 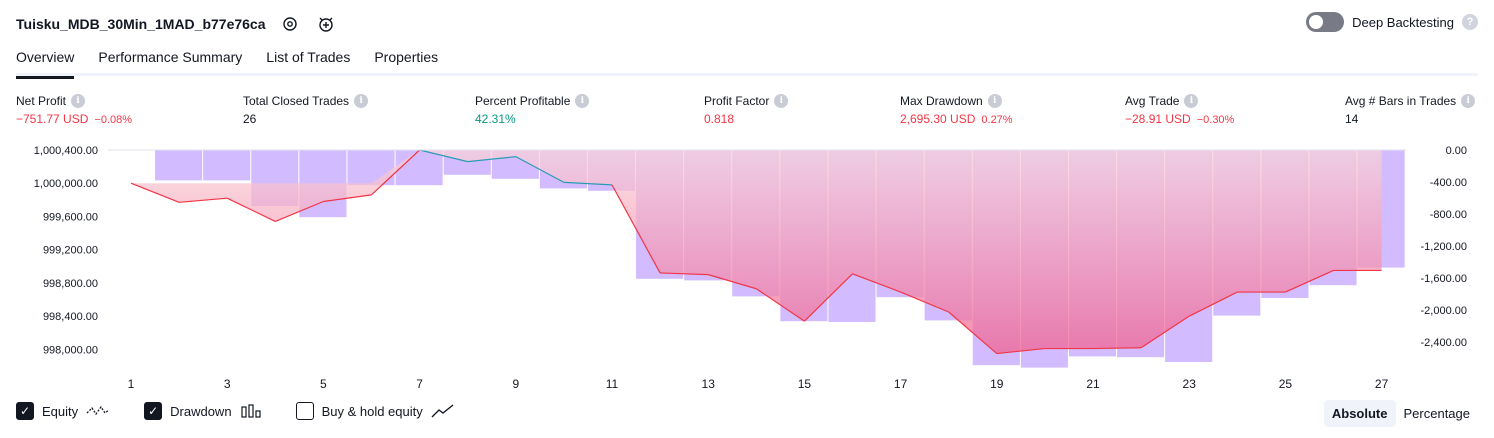 I want to click on tab-list-of-trades: List of Trades, so click(x=308, y=57).